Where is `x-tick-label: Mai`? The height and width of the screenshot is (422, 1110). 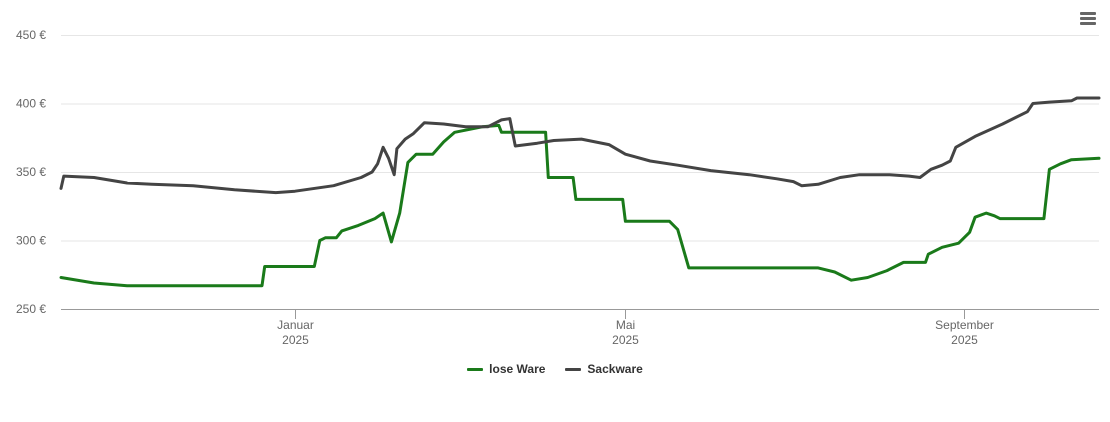
x-tick-label: Mai is located at coordinates (625, 325).